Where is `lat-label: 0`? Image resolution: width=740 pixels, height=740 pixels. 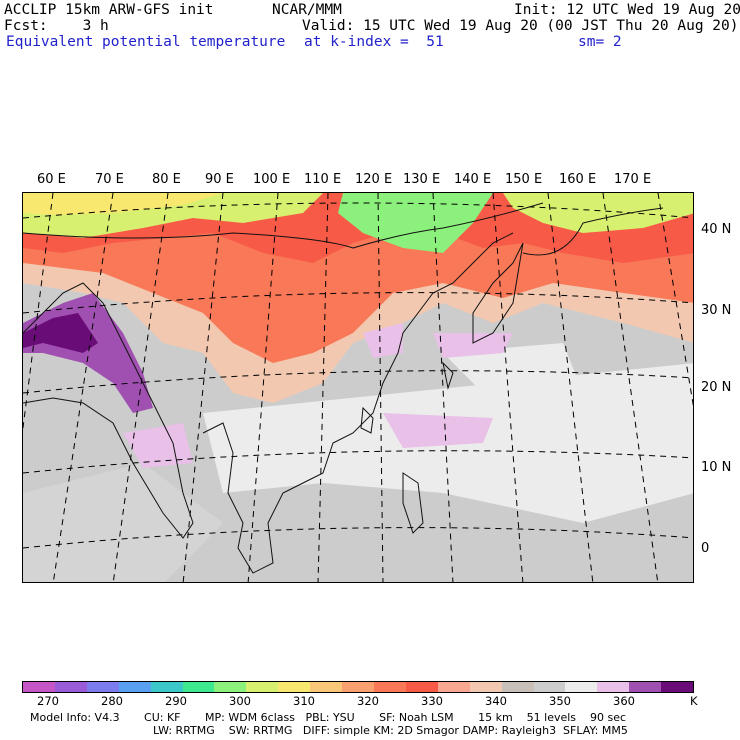 lat-label: 0 is located at coordinates (705, 548).